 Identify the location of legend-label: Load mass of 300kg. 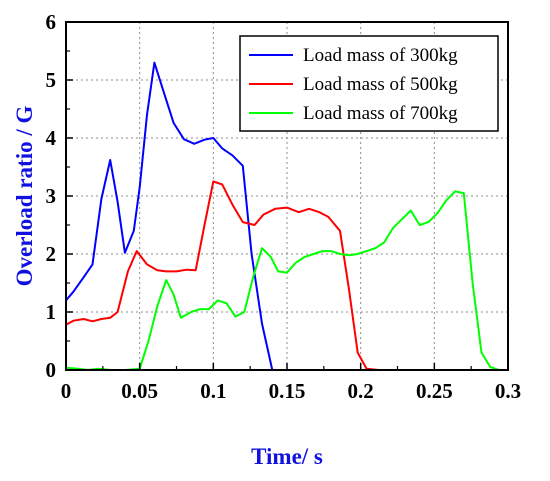
(380, 55).